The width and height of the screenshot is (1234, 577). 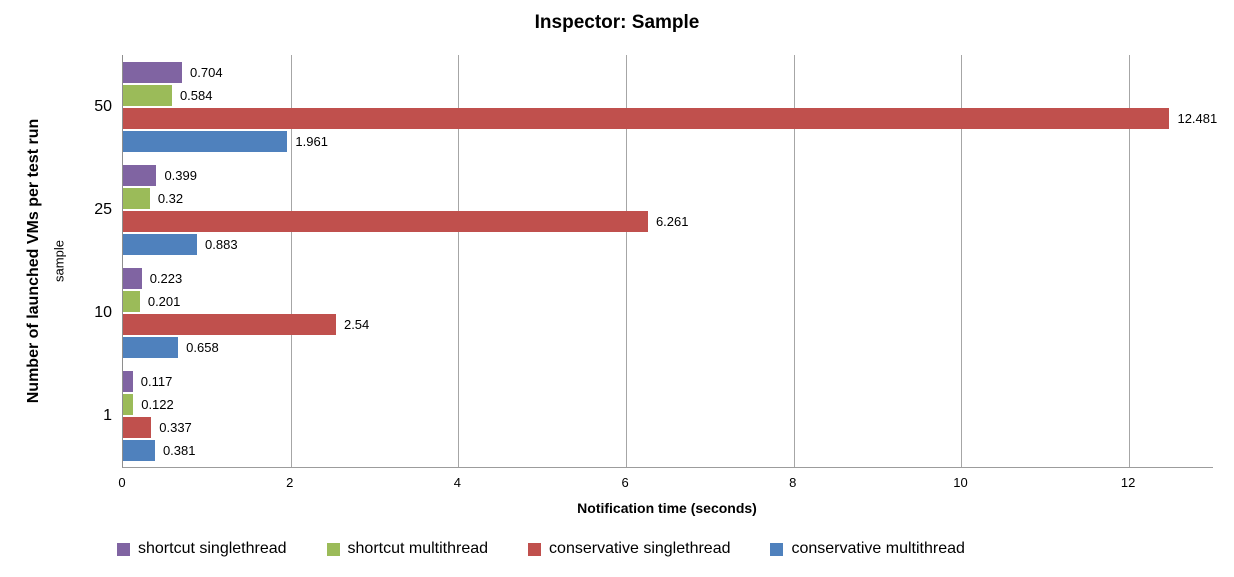 I want to click on x-tick-label: 8, so click(x=793, y=482).